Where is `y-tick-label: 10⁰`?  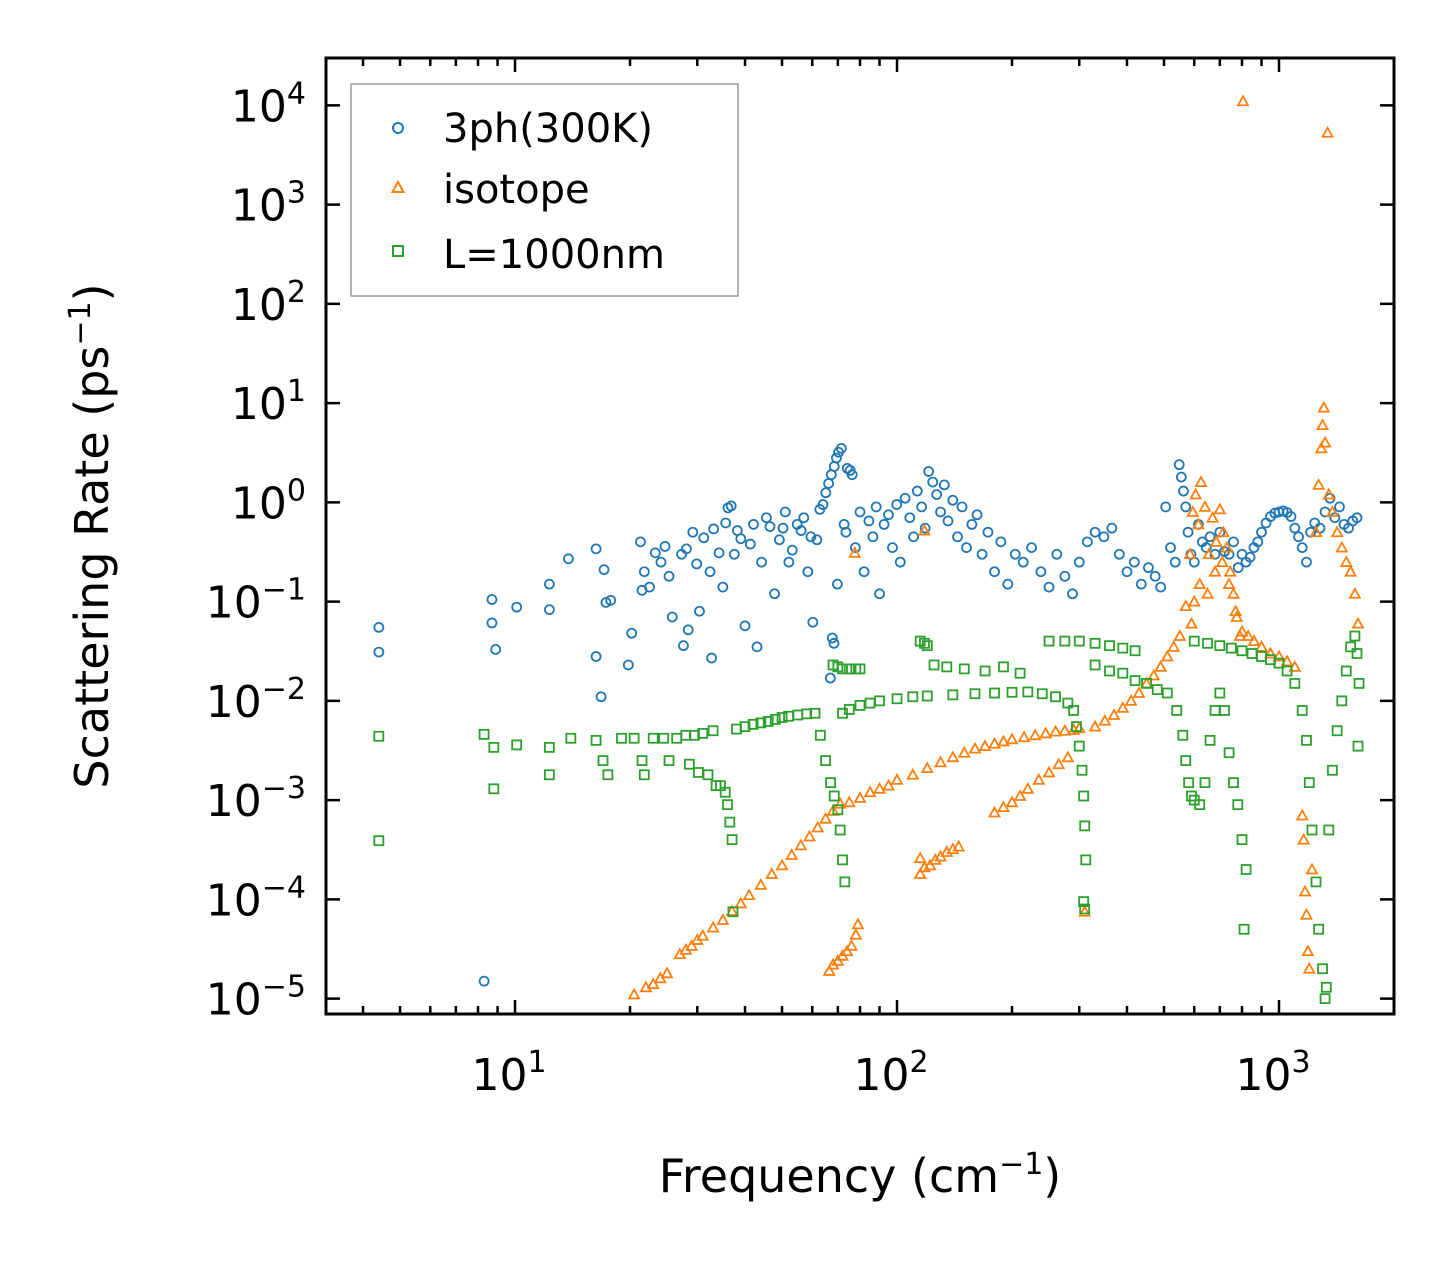
y-tick-label: 10⁰ is located at coordinates (268, 501).